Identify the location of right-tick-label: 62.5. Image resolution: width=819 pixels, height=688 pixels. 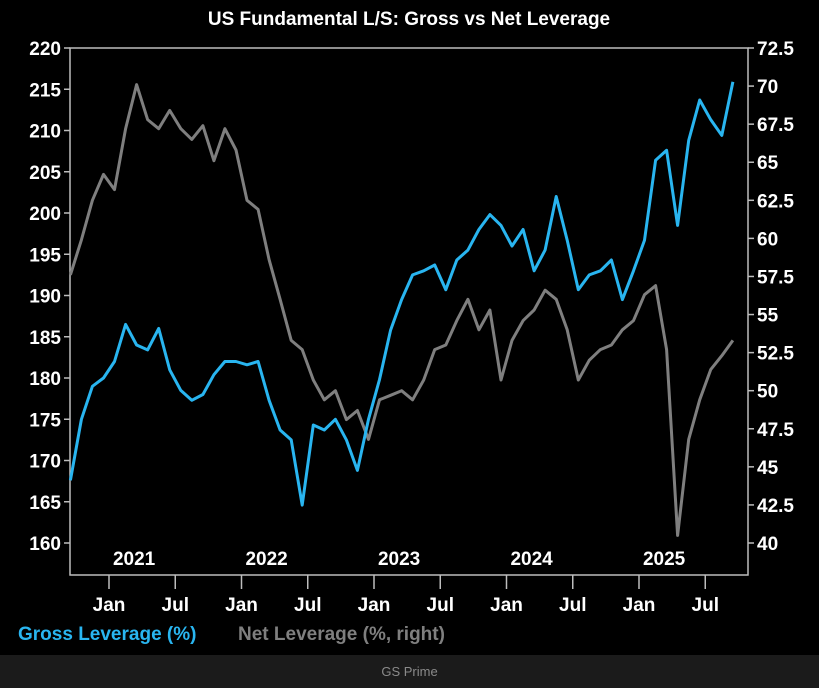
(775, 201).